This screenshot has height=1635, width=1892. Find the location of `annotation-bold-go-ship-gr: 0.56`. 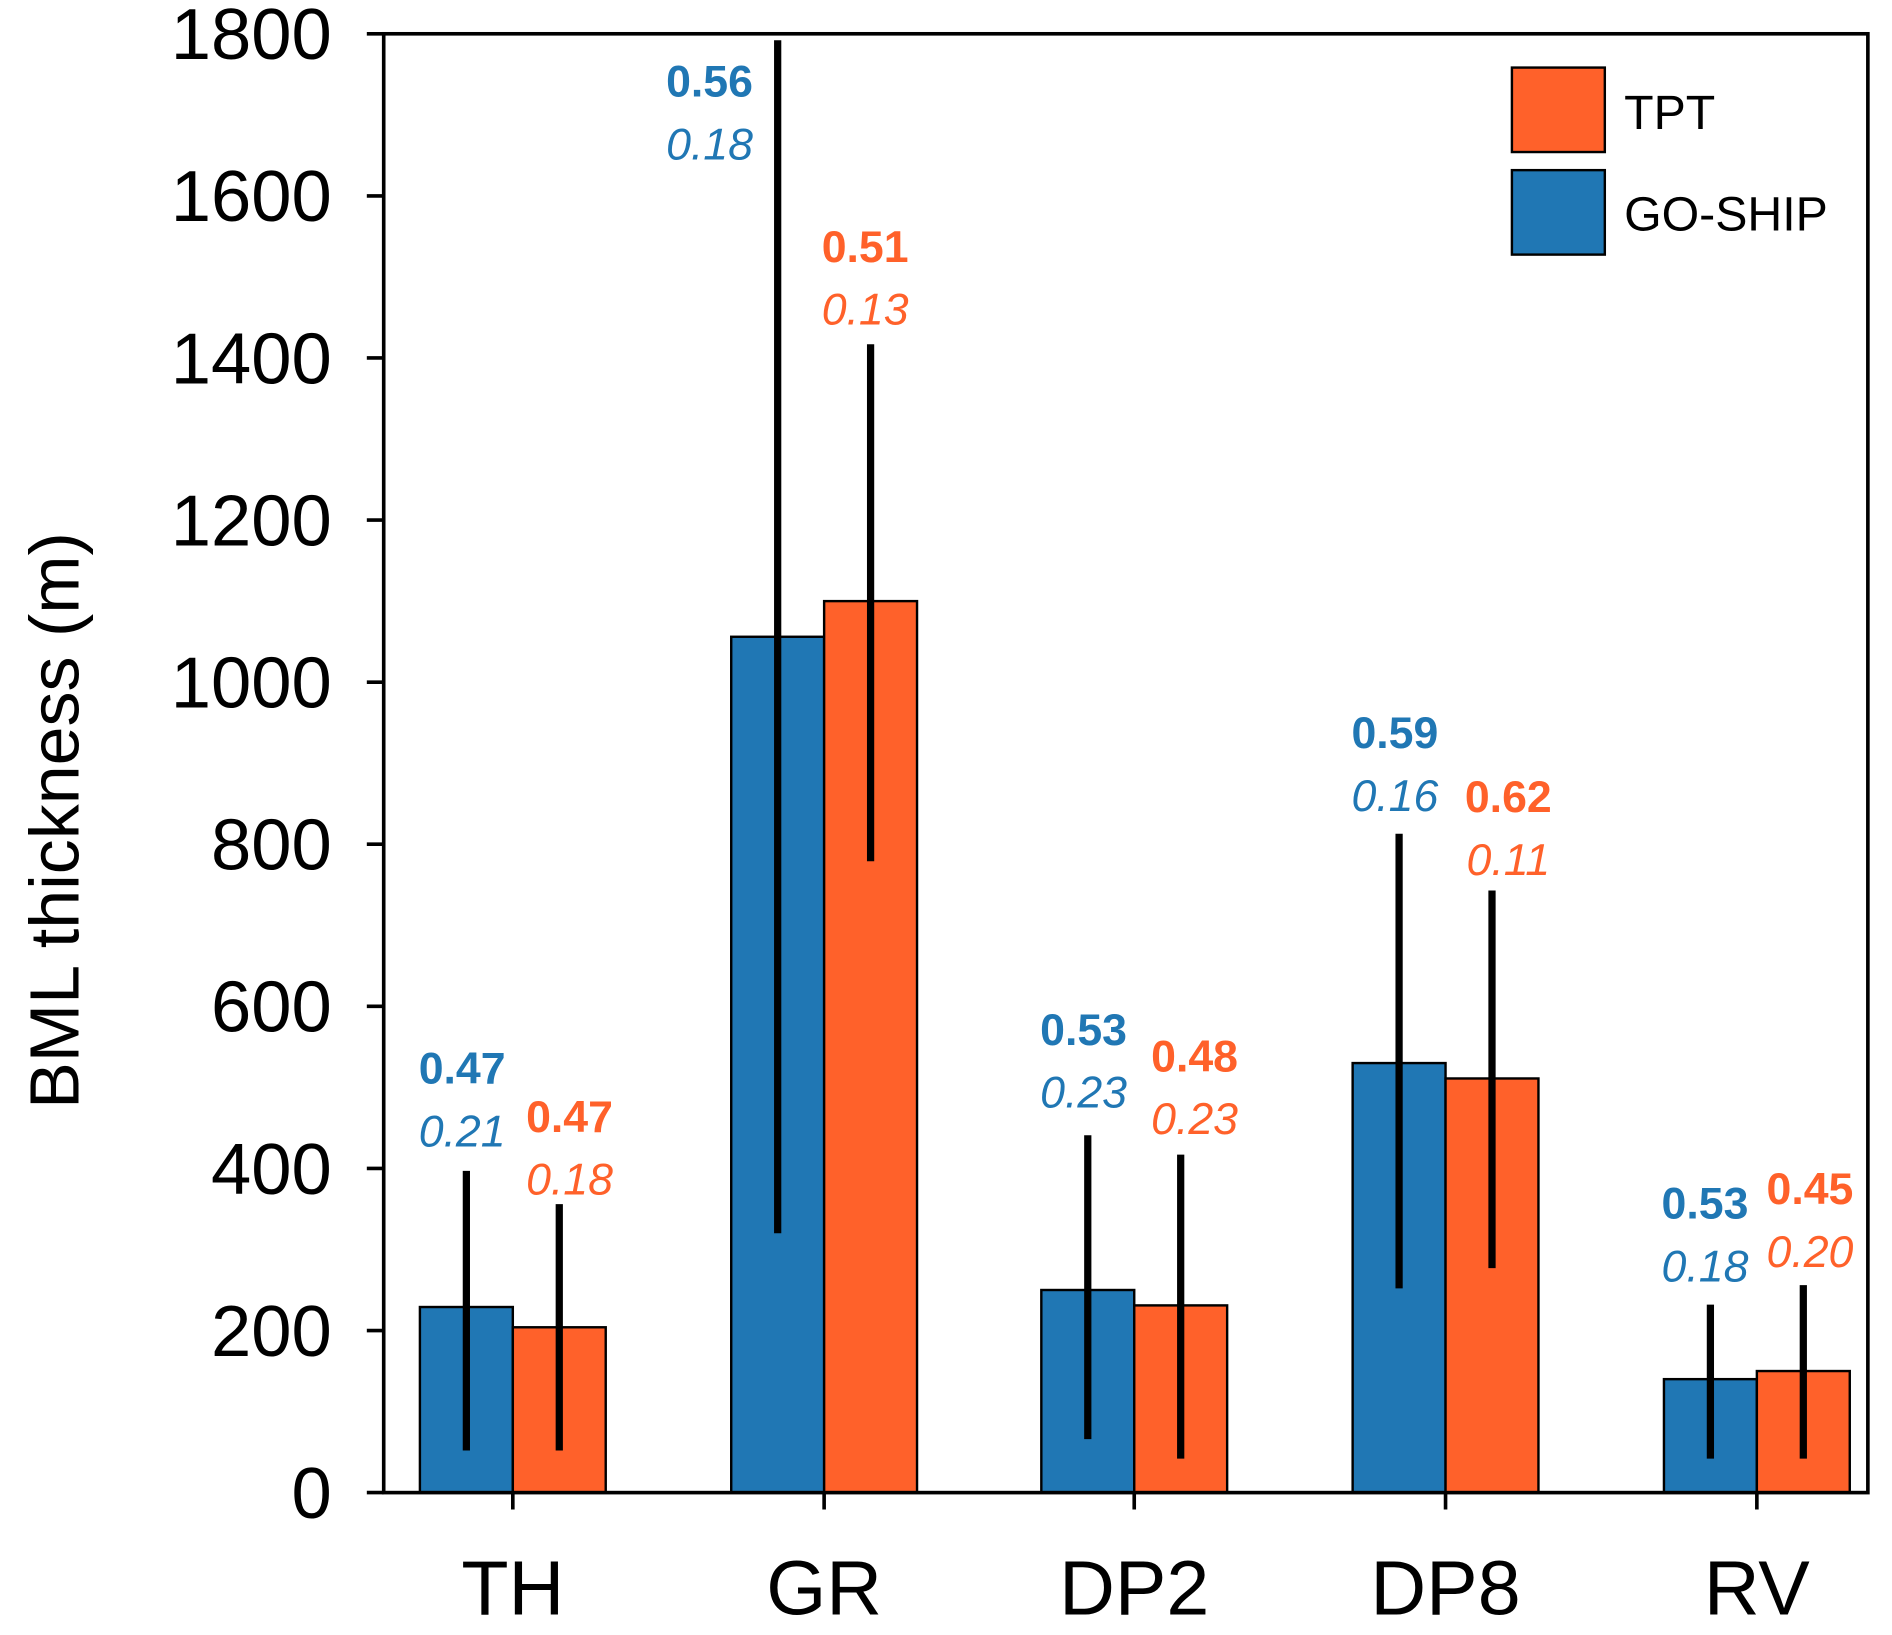

annotation-bold-go-ship-gr: 0.56 is located at coordinates (709, 82).